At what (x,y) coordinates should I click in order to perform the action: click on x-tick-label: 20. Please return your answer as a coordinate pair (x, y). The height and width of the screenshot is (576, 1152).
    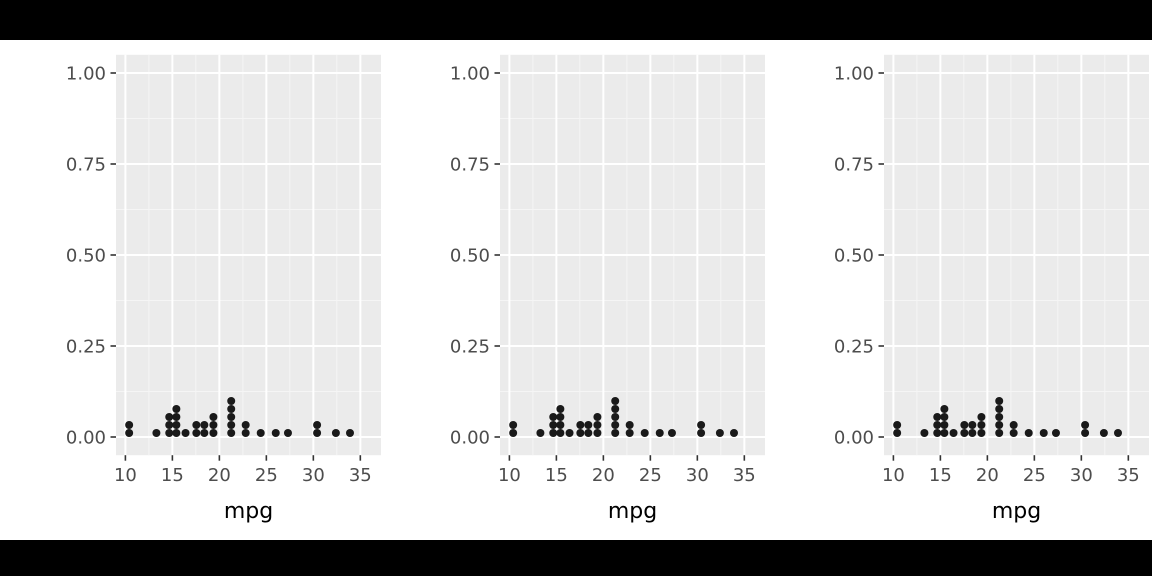
    Looking at the image, I should click on (219, 475).